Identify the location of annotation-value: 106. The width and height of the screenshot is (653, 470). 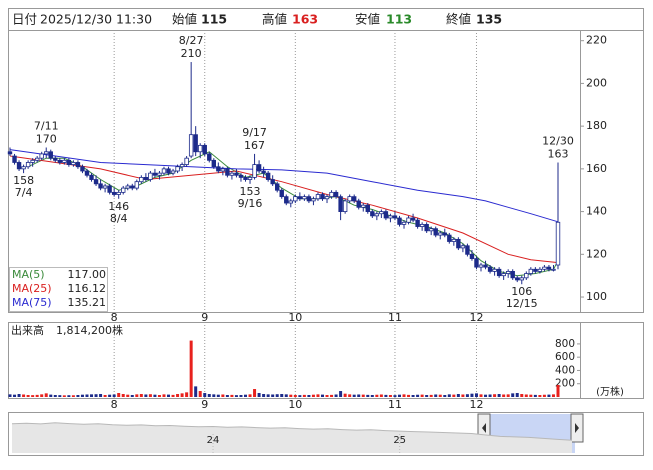
(521, 291).